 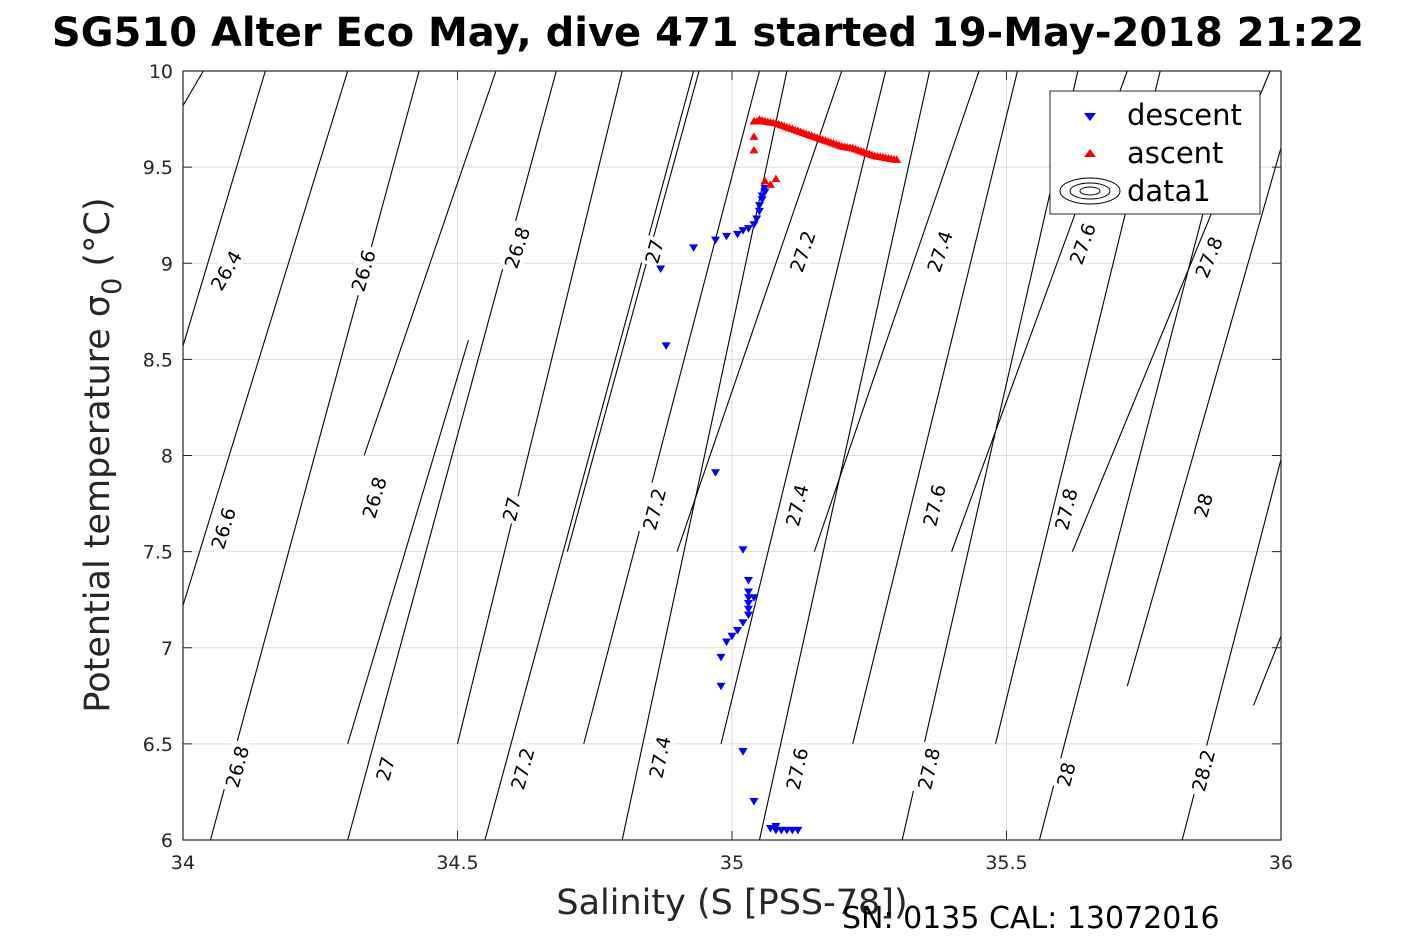 I want to click on y-tick-label: 10, so click(x=161, y=72).